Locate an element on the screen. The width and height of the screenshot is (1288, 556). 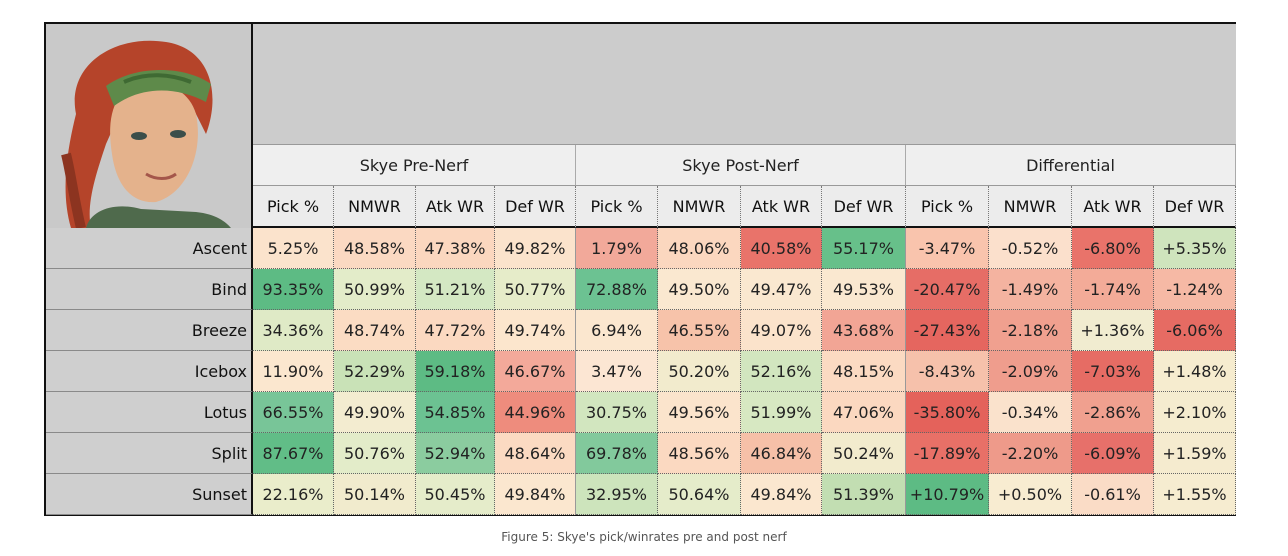
table-cell: 50.20% is located at coordinates (699, 371).